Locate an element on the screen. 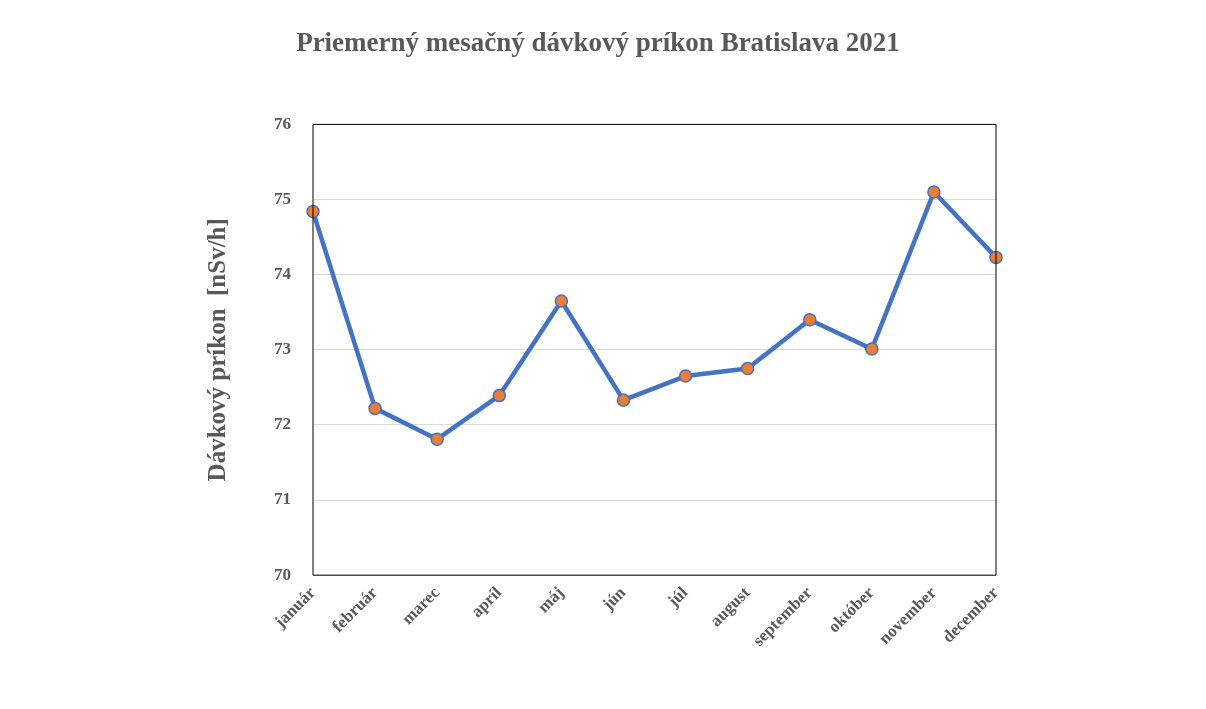 This screenshot has height=709, width=1206. y-tick-label: 72 is located at coordinates (282, 424).